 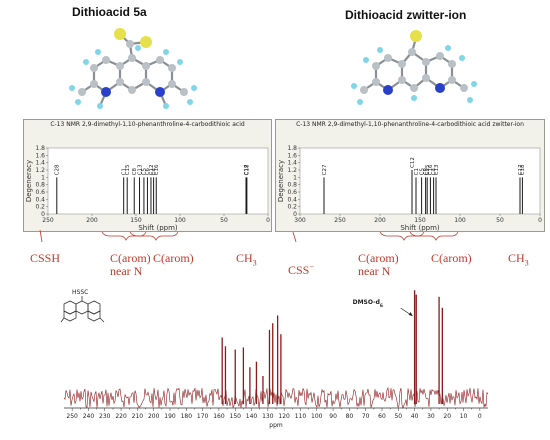 I want to click on label-carom-left: C(arom), so click(x=173, y=258).